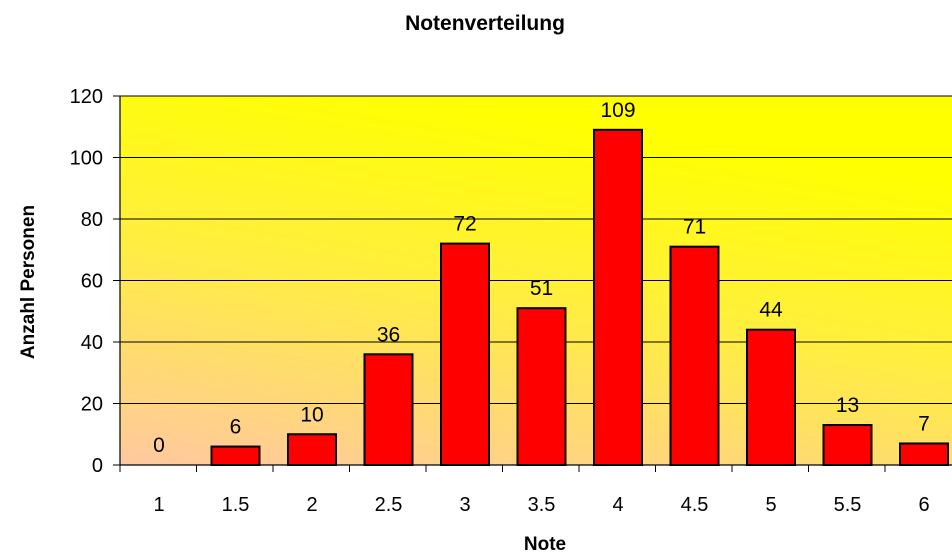  I want to click on x-tick-label: 5, so click(770, 505).